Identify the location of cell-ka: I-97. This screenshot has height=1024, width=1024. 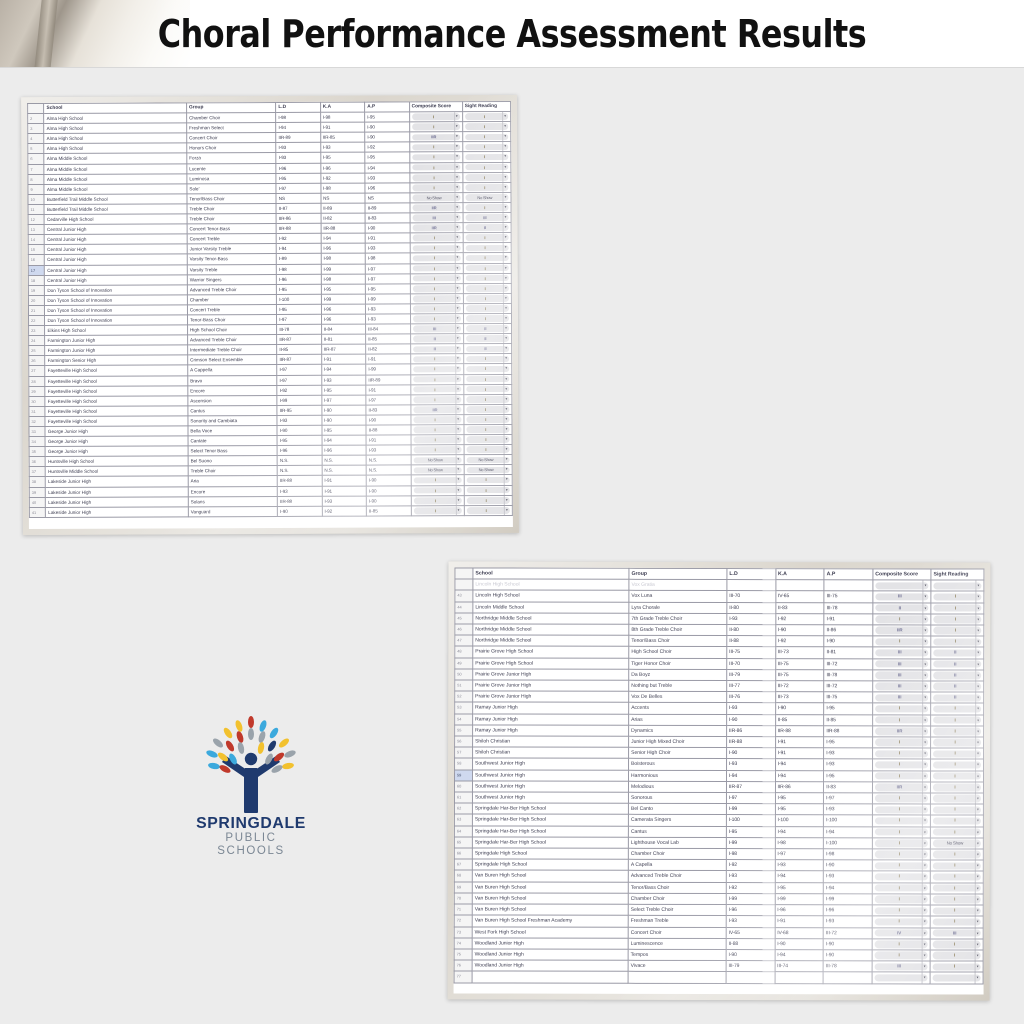
(344, 400).